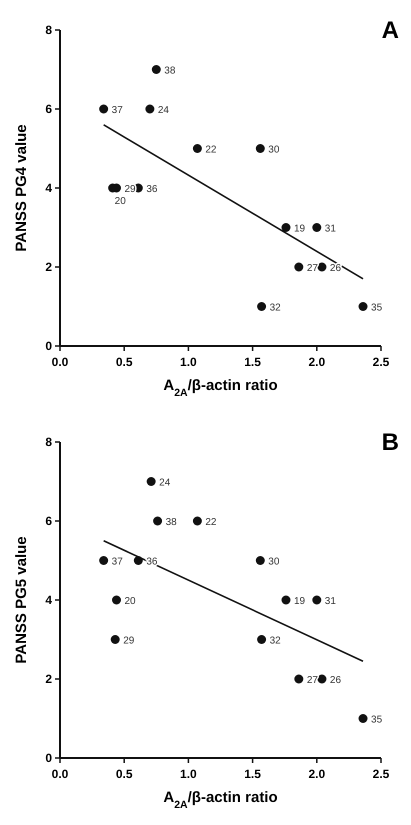 This screenshot has height=825, width=411. Describe the element at coordinates (21, 188) in the screenshot. I see `y-axis-title: PANSS PG4 value` at that location.